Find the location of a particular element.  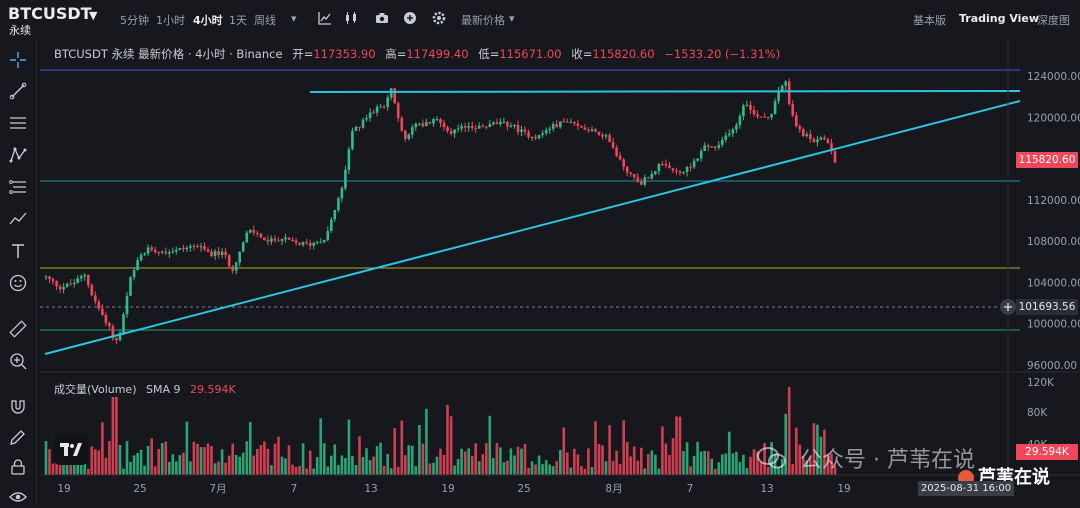

crosshair-icon is located at coordinates (18, 60).